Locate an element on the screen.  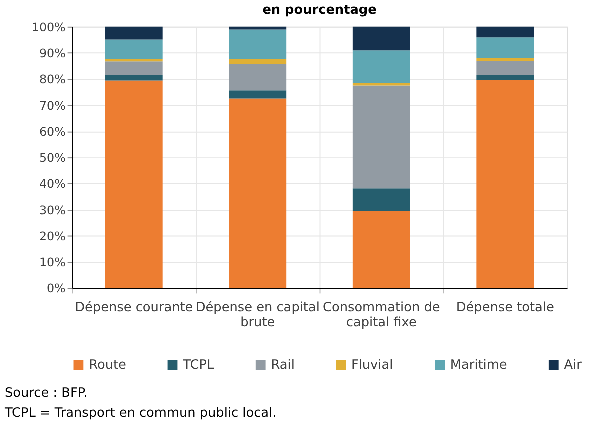
y-tick-label: 50% is located at coordinates (52, 158).